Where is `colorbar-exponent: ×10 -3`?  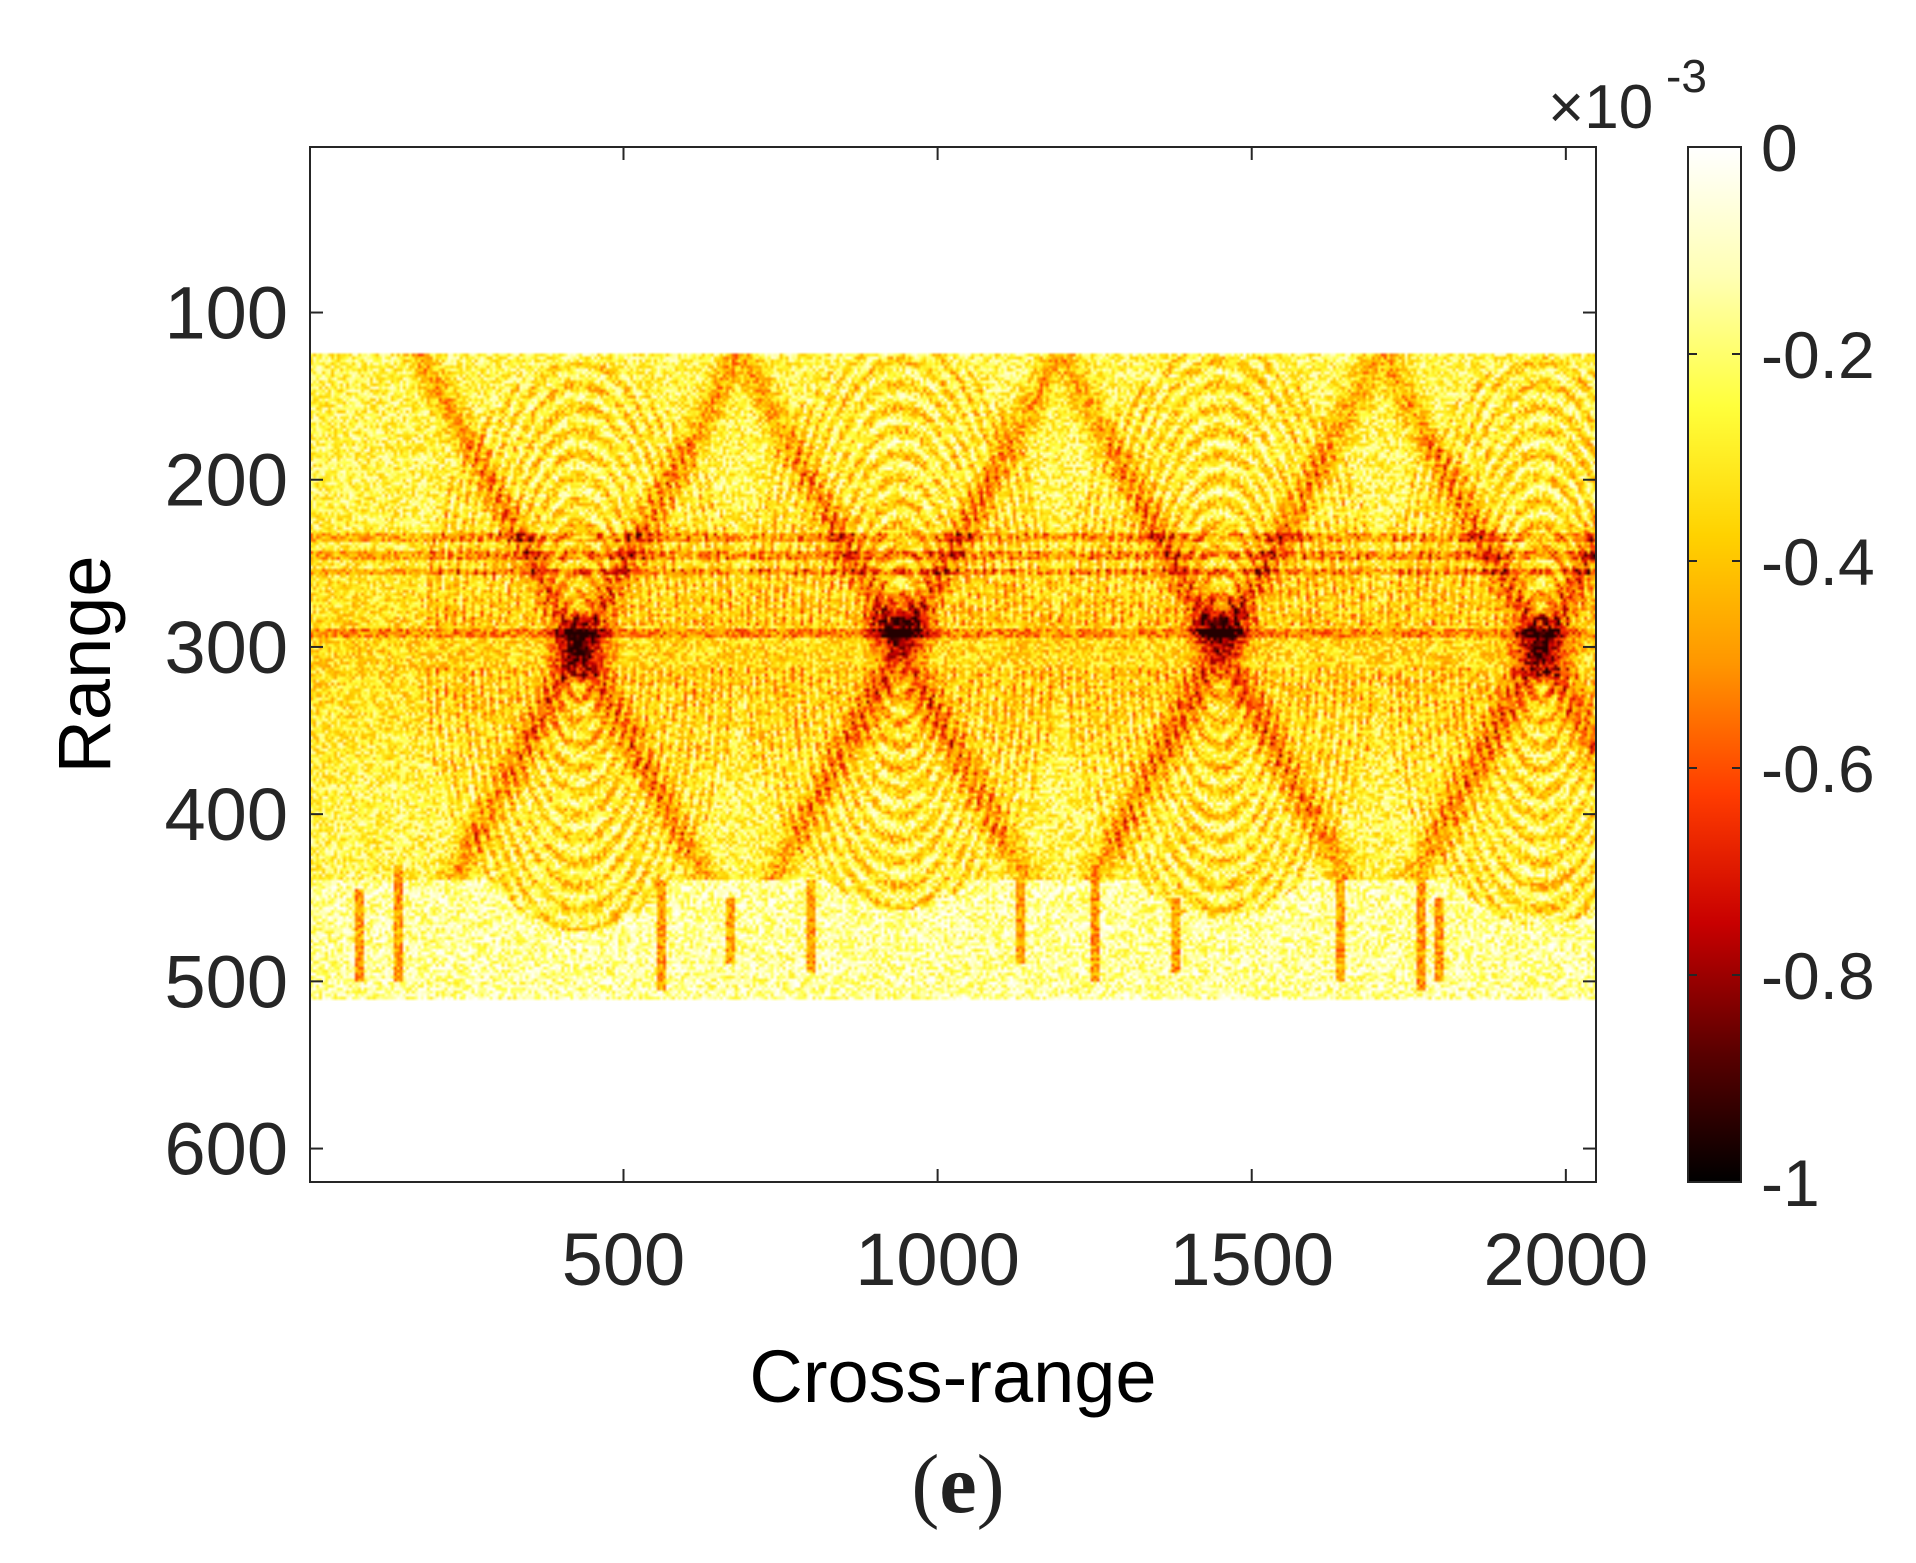 colorbar-exponent: ×10 -3 is located at coordinates (1627, 96).